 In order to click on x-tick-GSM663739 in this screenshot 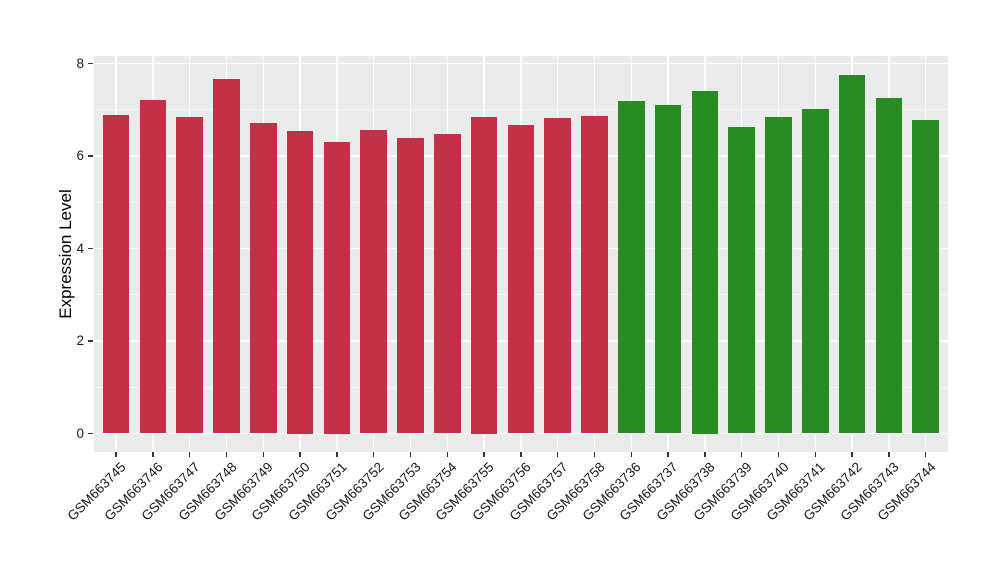, I will do `click(741, 454)`.